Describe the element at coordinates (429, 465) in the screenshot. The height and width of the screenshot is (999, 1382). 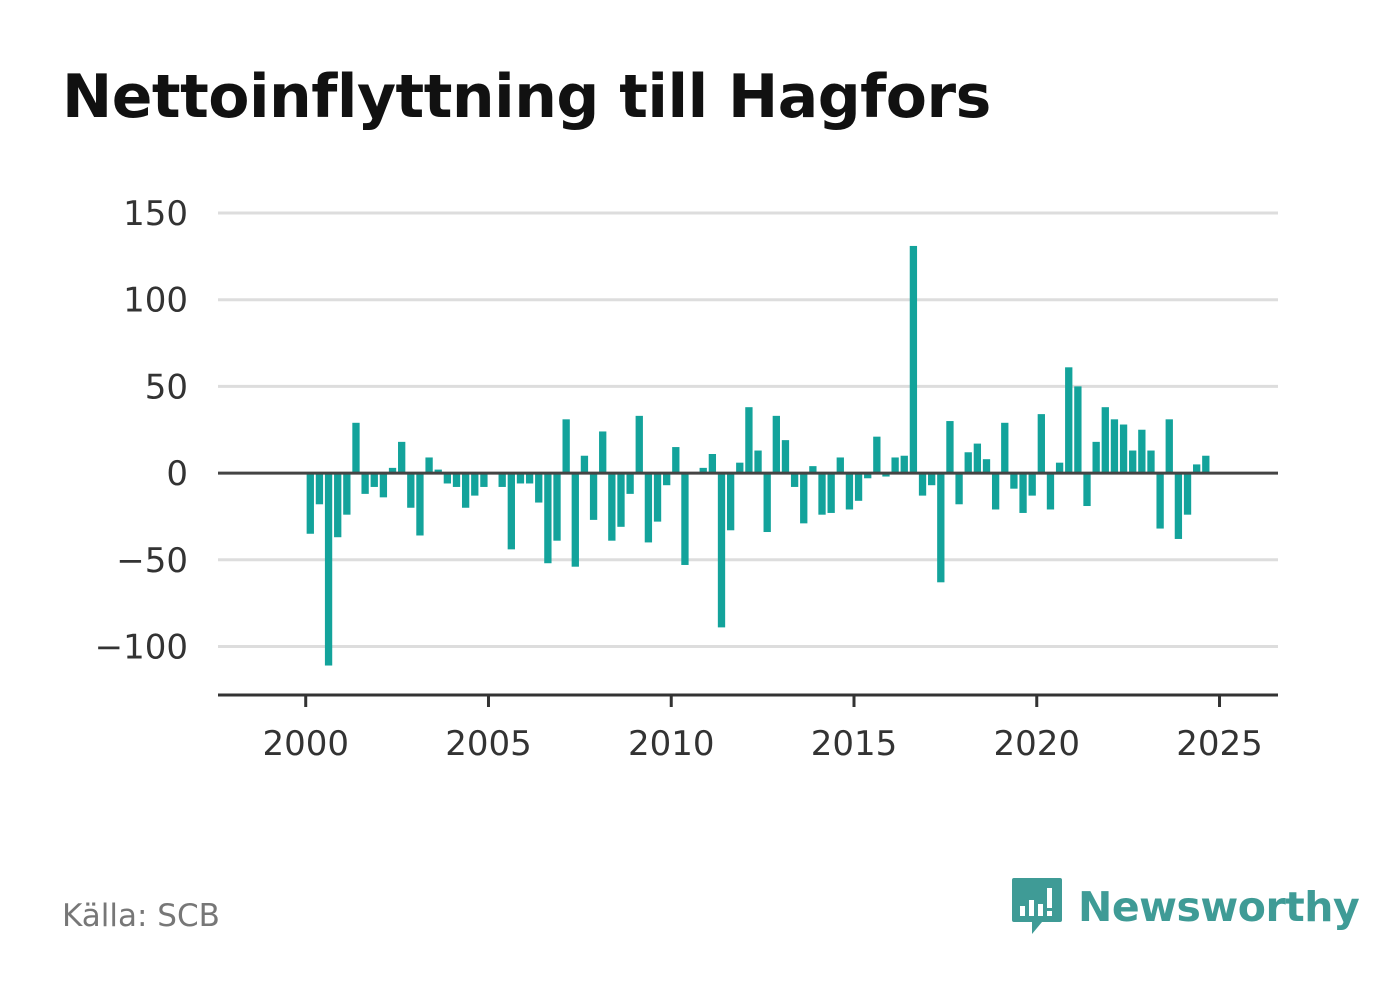
I see `bar-2003-Q2` at that location.